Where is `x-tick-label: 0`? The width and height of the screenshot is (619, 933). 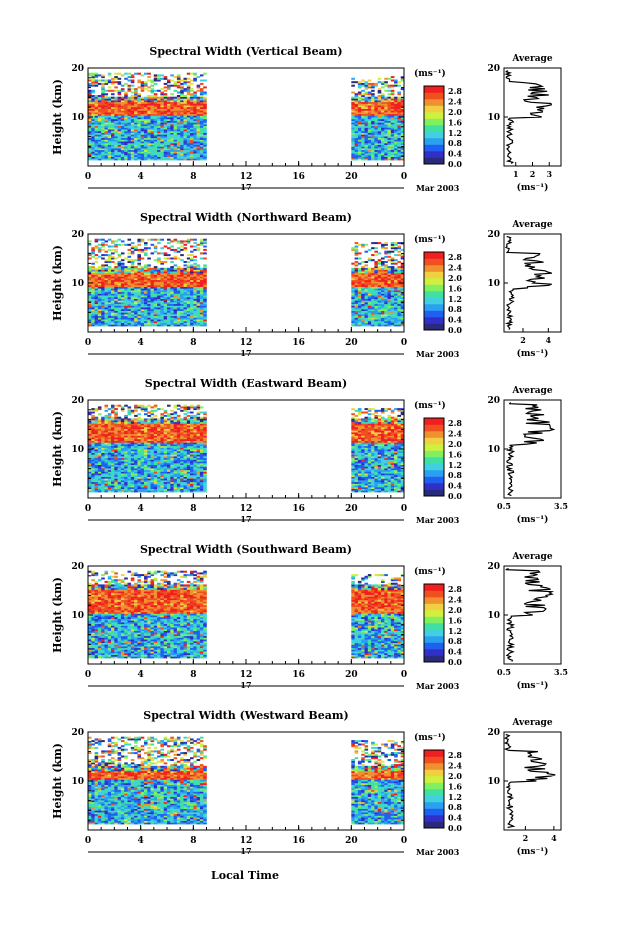
x-tick-label: 0 is located at coordinates (88, 177).